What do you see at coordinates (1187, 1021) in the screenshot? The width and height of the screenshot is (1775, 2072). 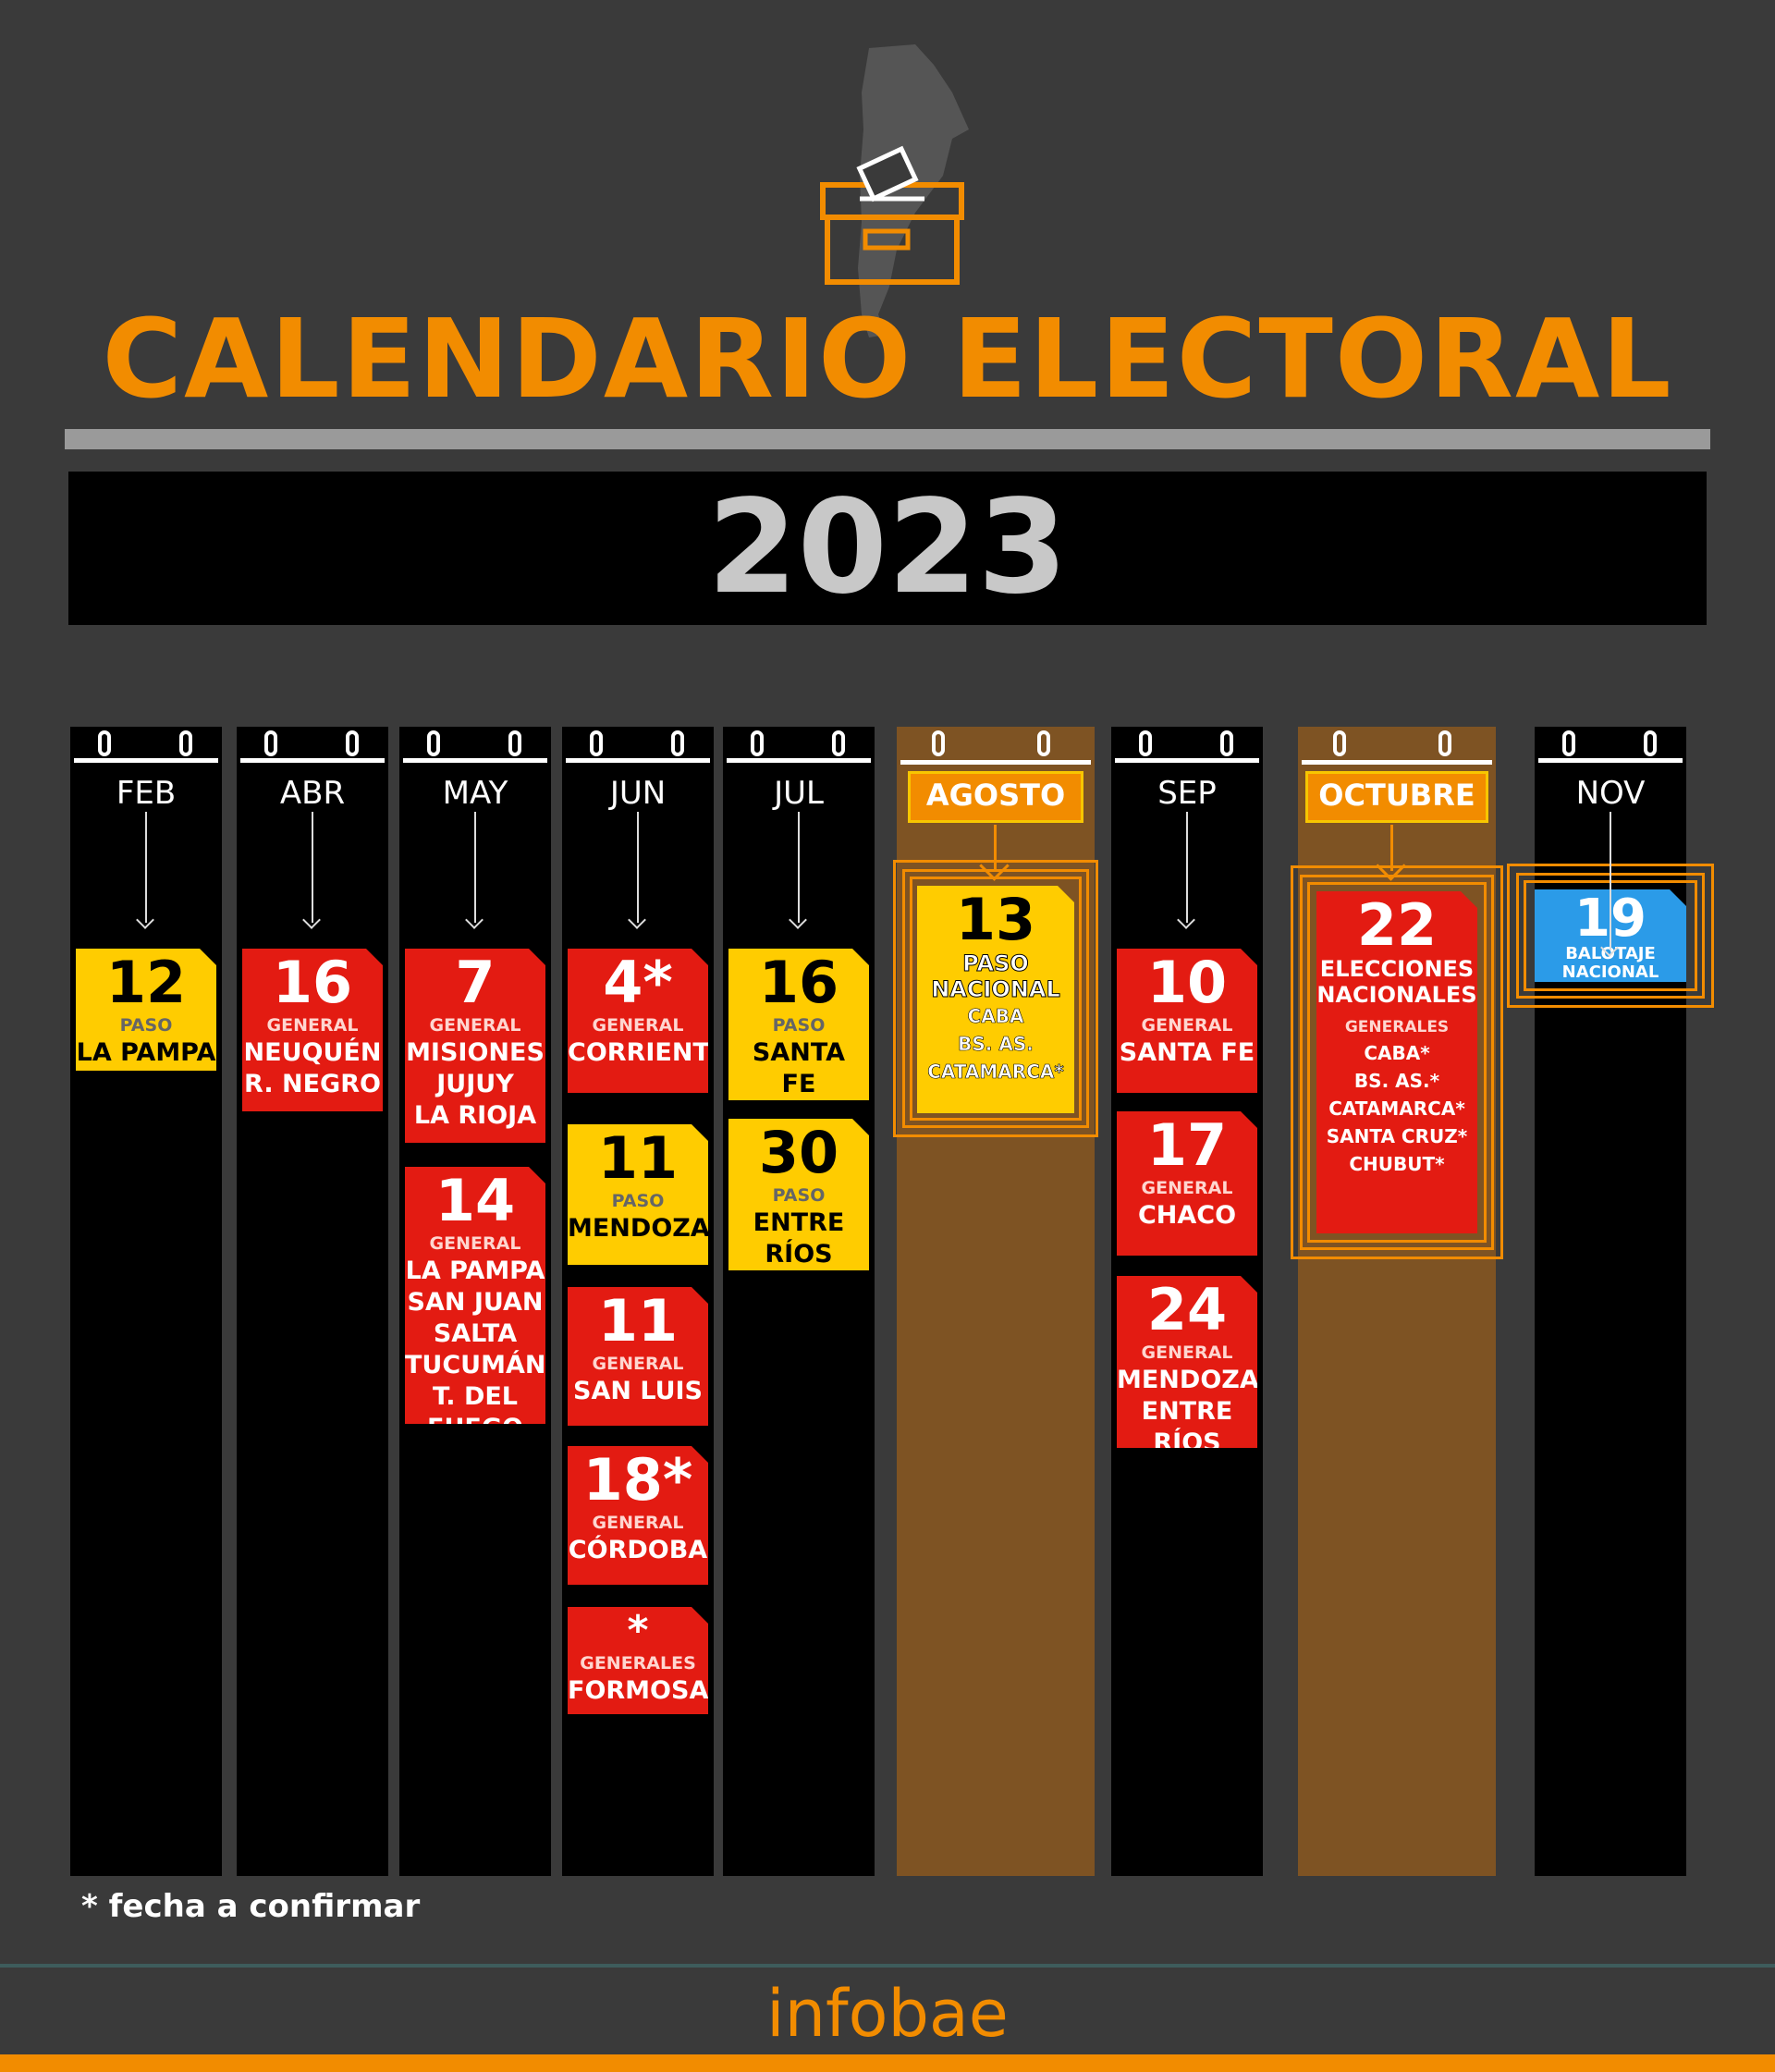 I see `event-card: 10 GENERAL SANTA FE` at bounding box center [1187, 1021].